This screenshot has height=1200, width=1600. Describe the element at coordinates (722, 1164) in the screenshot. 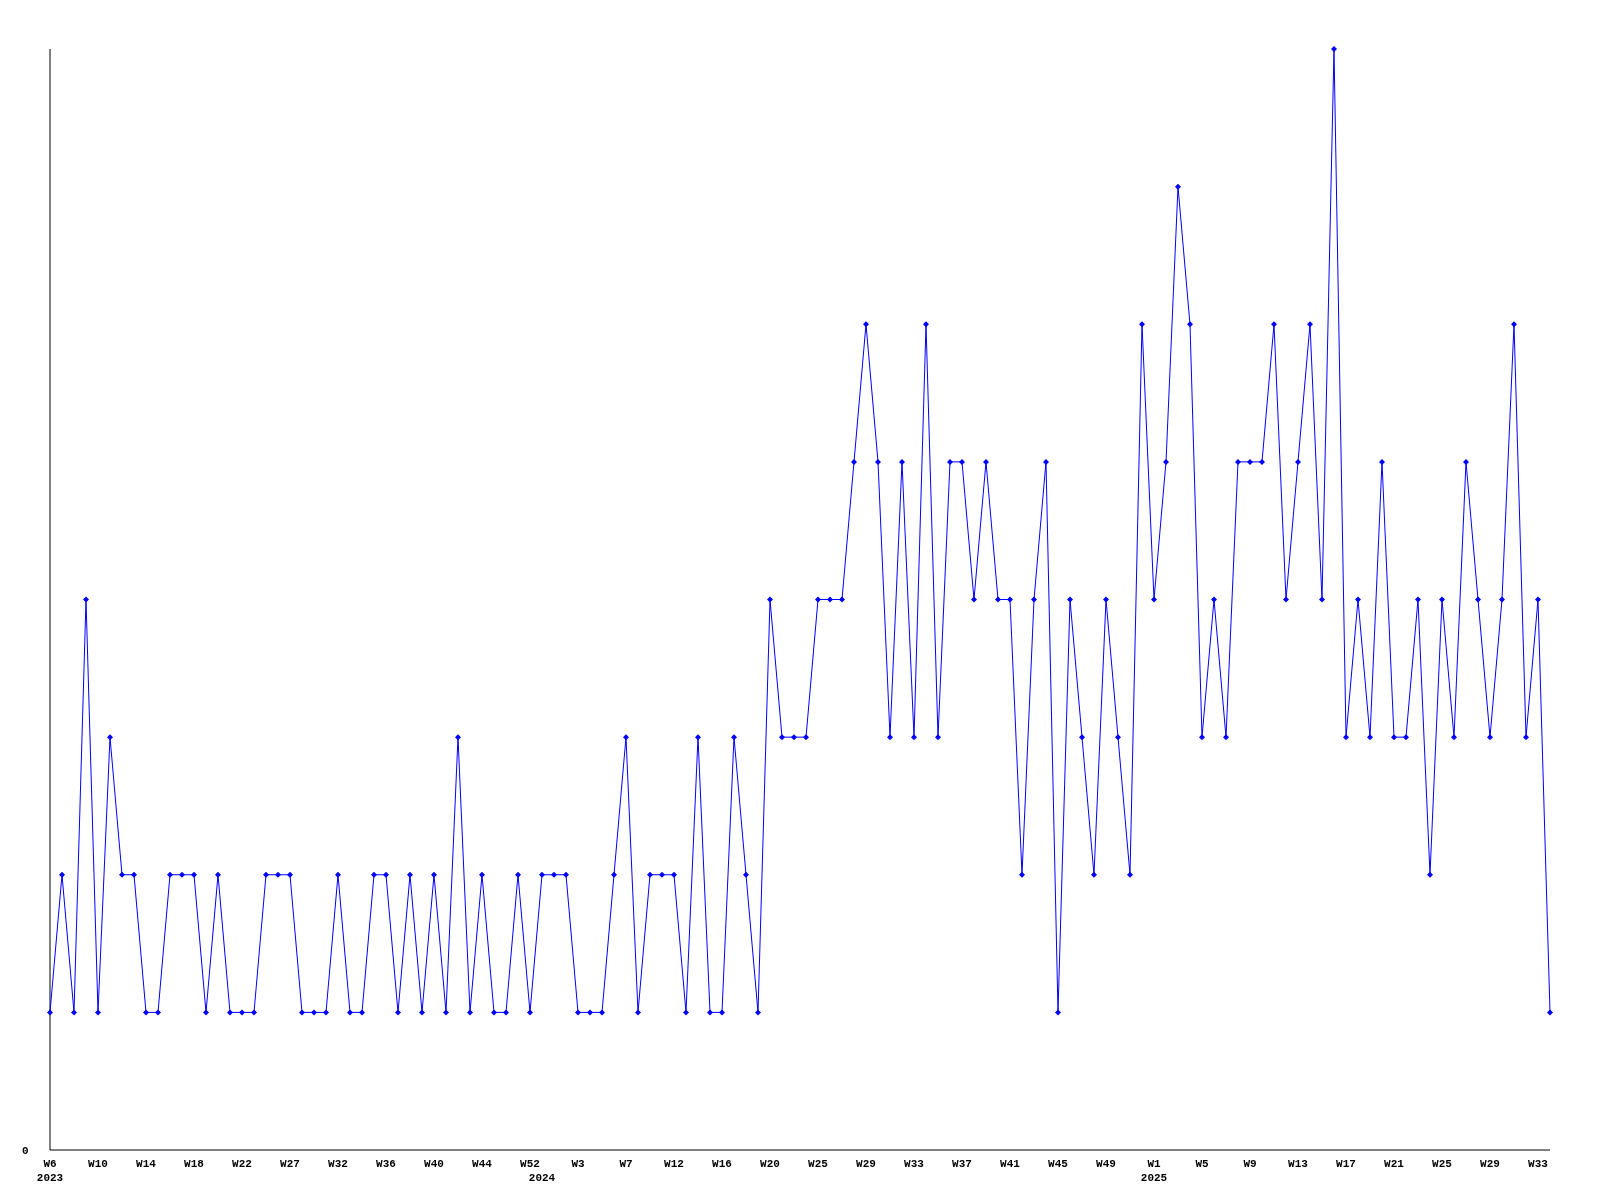

I see `x-tick-label: W16` at that location.